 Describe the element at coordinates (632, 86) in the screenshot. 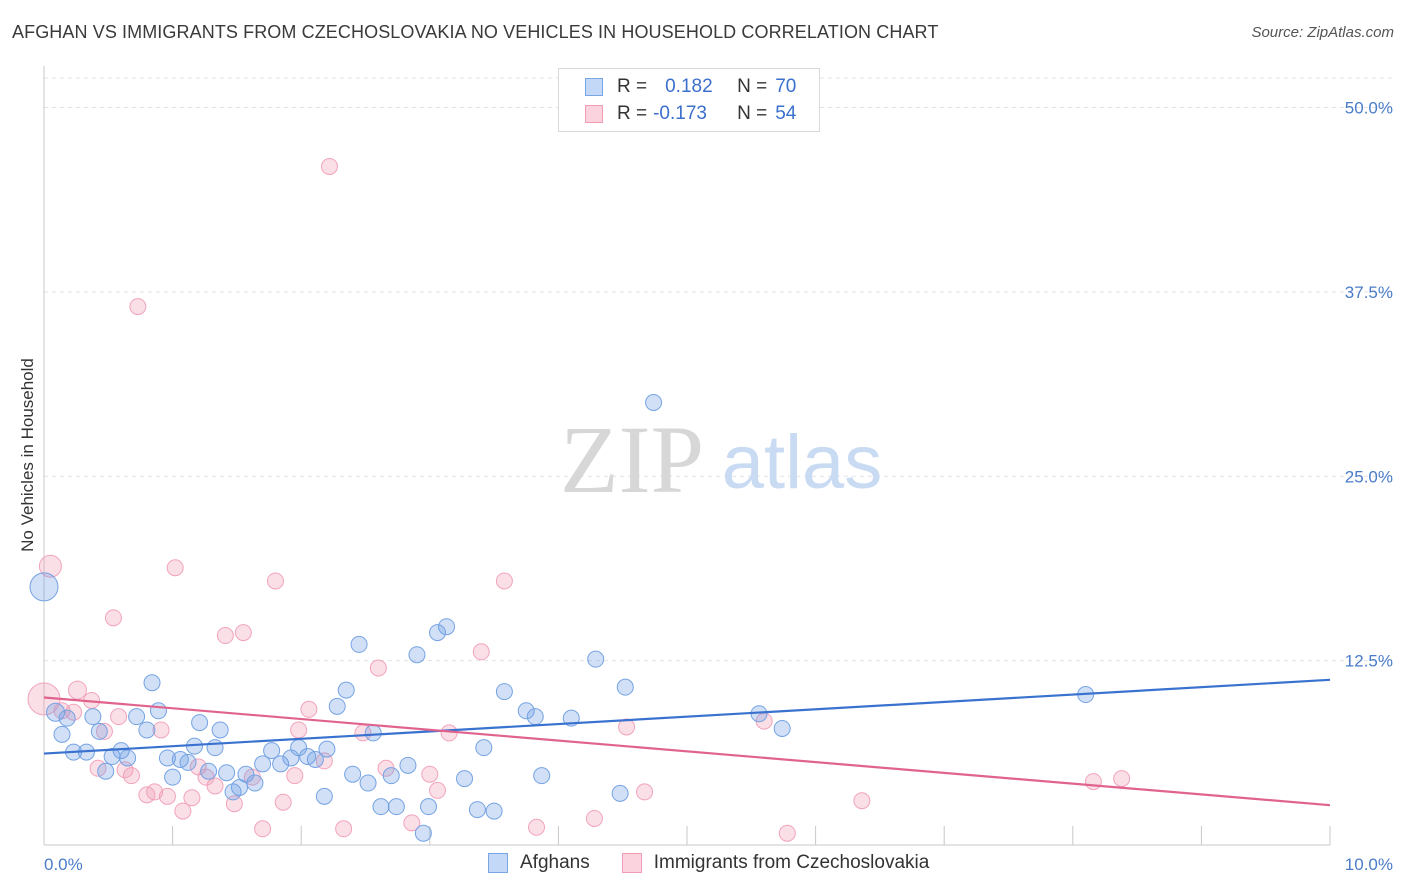

I see `r-label: R =` at that location.